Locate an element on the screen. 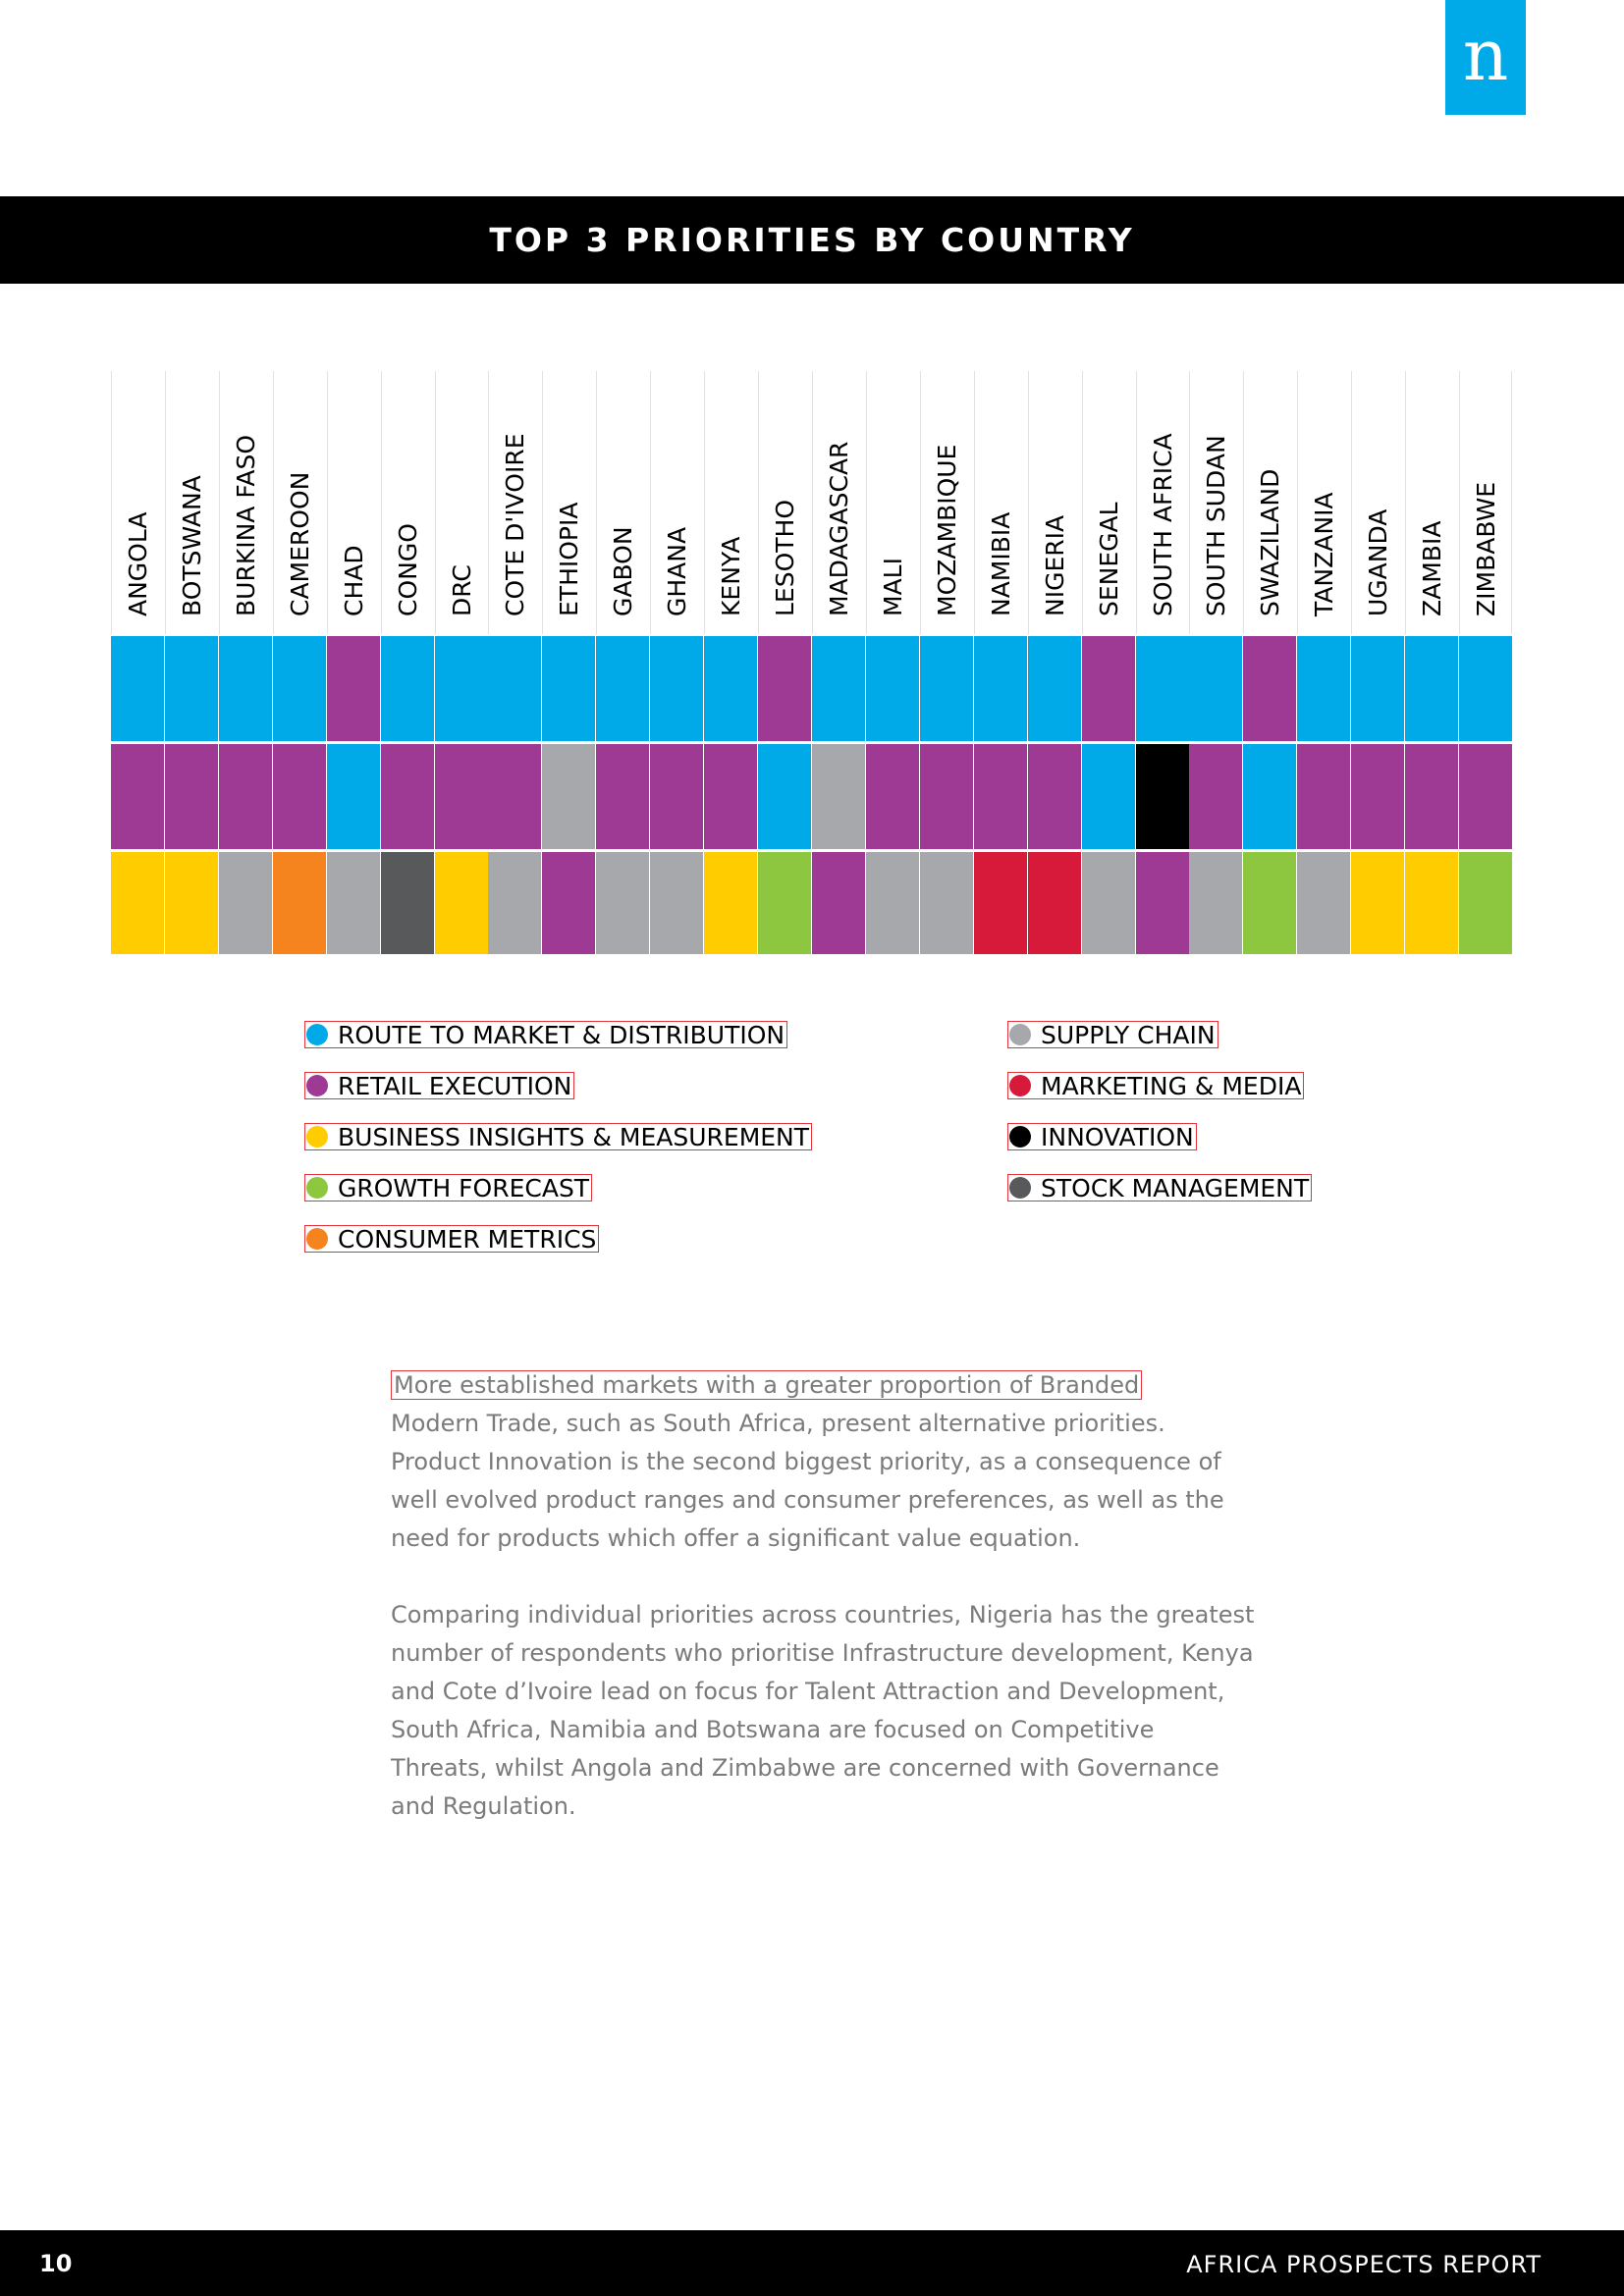  country-label: COTE D'IVOIRE is located at coordinates (515, 524).